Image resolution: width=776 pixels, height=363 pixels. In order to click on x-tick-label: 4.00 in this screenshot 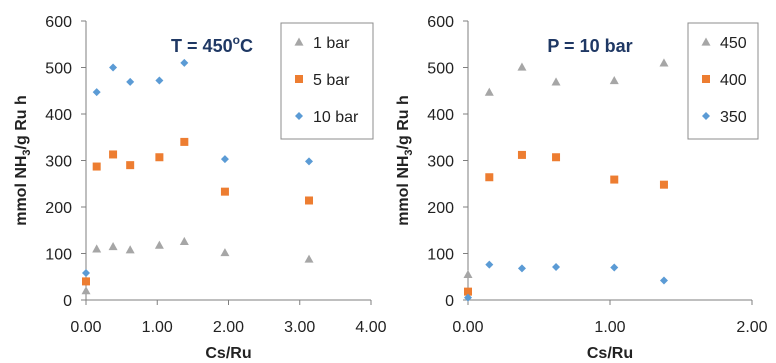, I will do `click(370, 327)`.